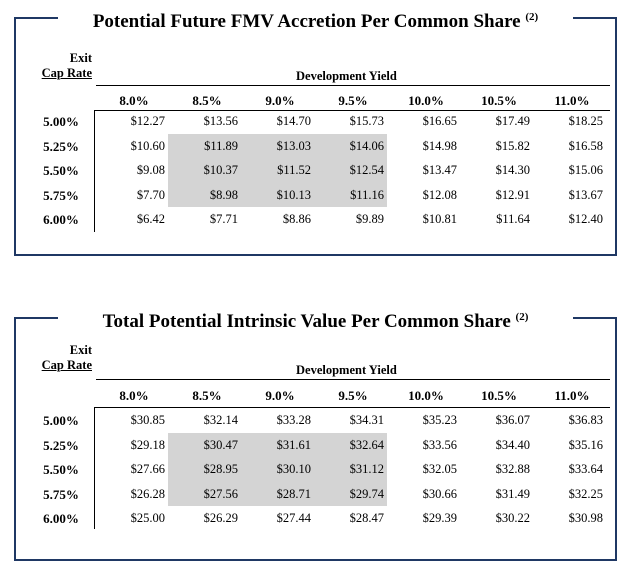 The height and width of the screenshot is (569, 624). I want to click on table-cell: $12.54, so click(366, 170).